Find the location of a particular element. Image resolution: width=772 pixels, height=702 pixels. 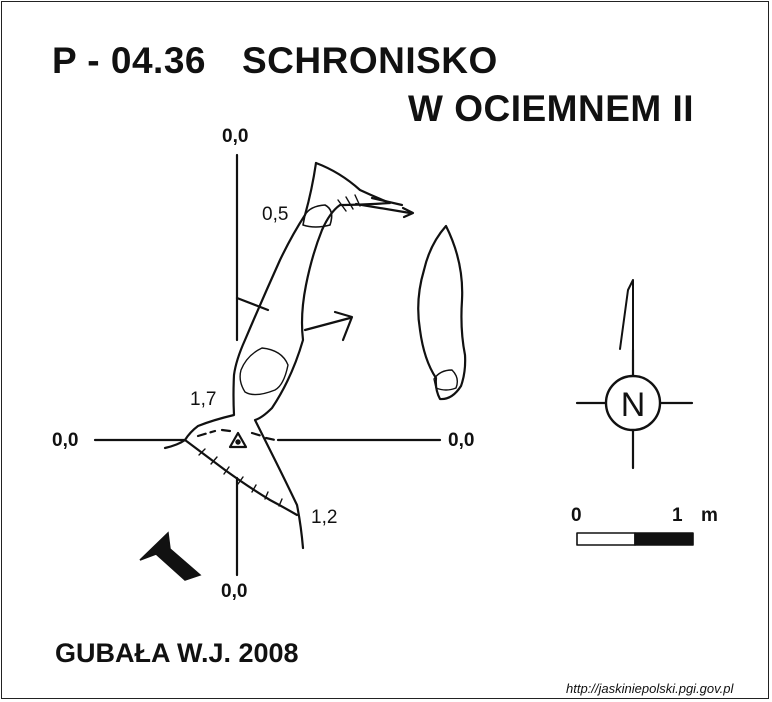

slope-hatching is located at coordinates (279, 350).